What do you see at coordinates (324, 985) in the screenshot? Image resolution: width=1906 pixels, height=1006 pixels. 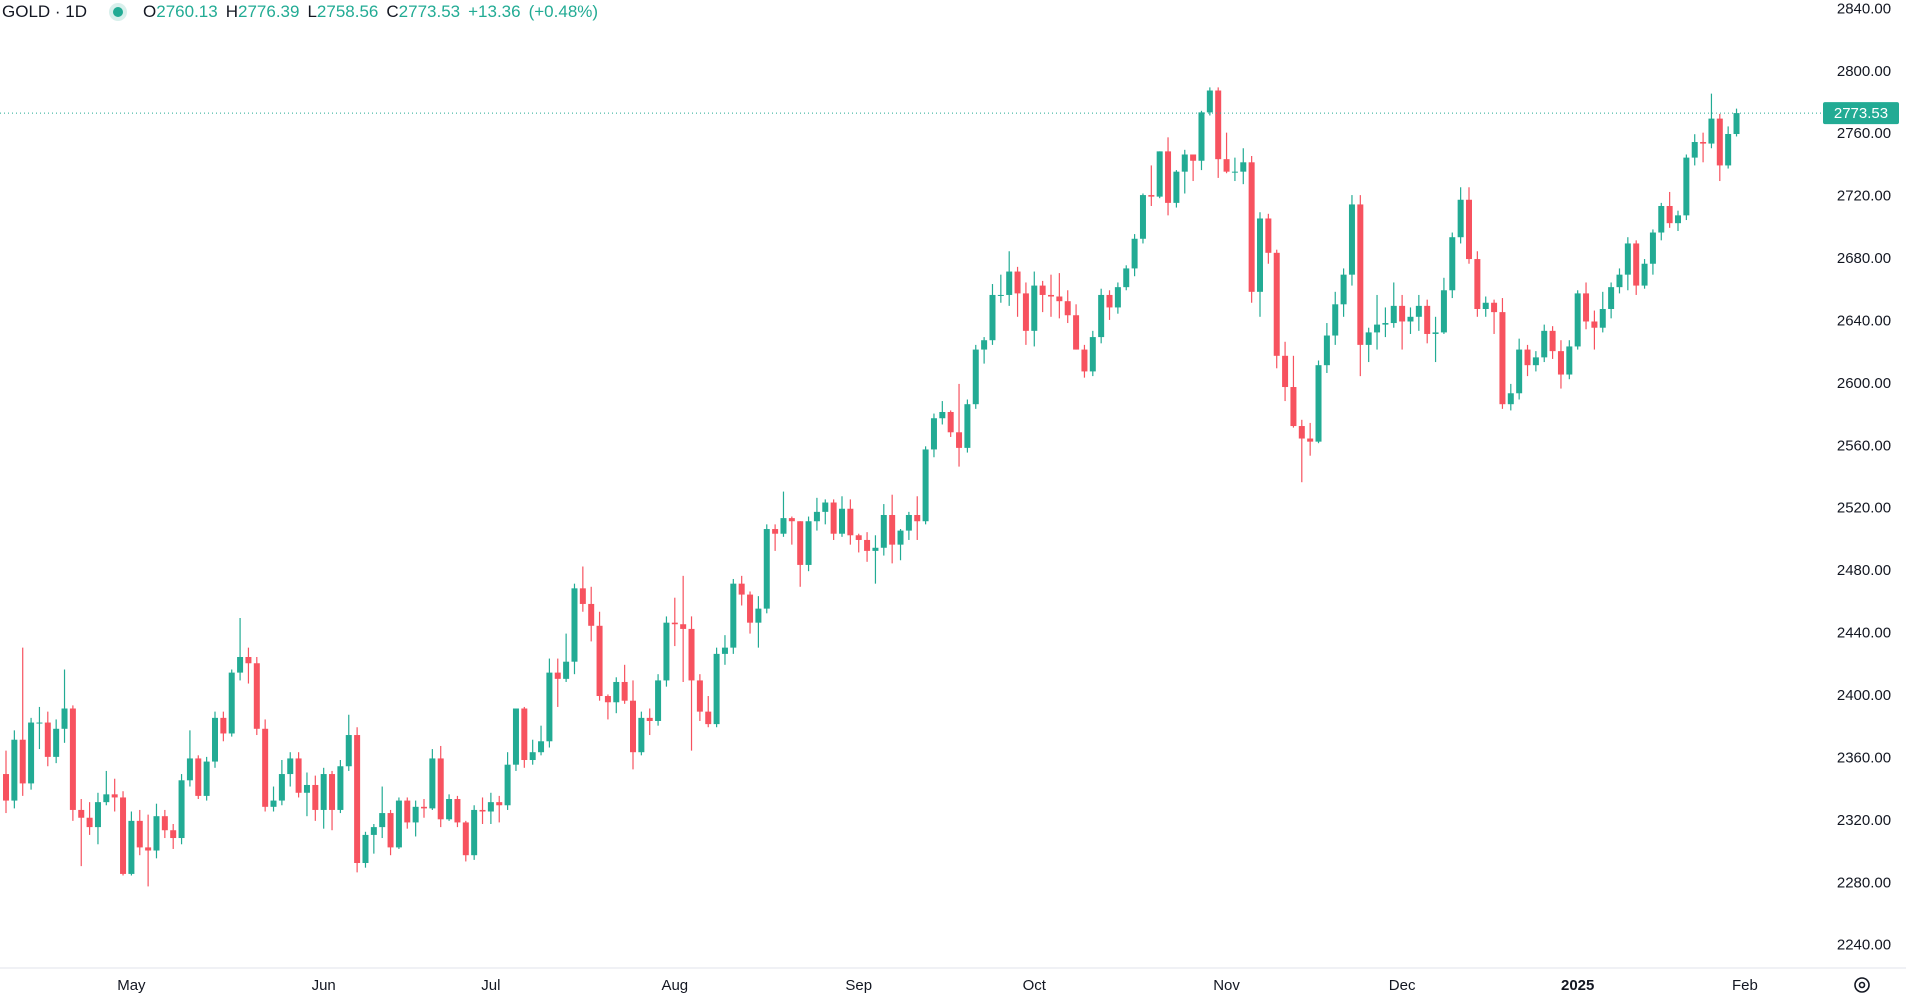 I see `x-tick-label: Jun` at bounding box center [324, 985].